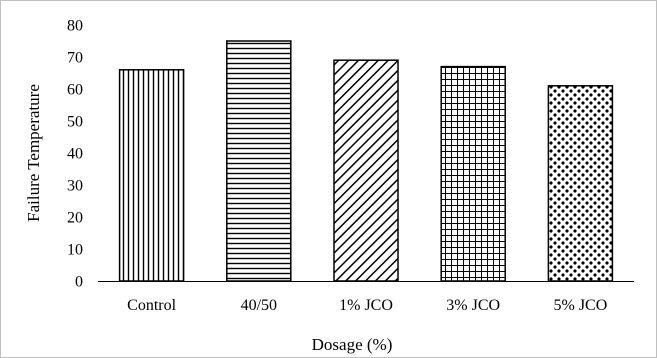 The height and width of the screenshot is (358, 657). What do you see at coordinates (75, 122) in the screenshot?
I see `y-tick-label: 50` at bounding box center [75, 122].